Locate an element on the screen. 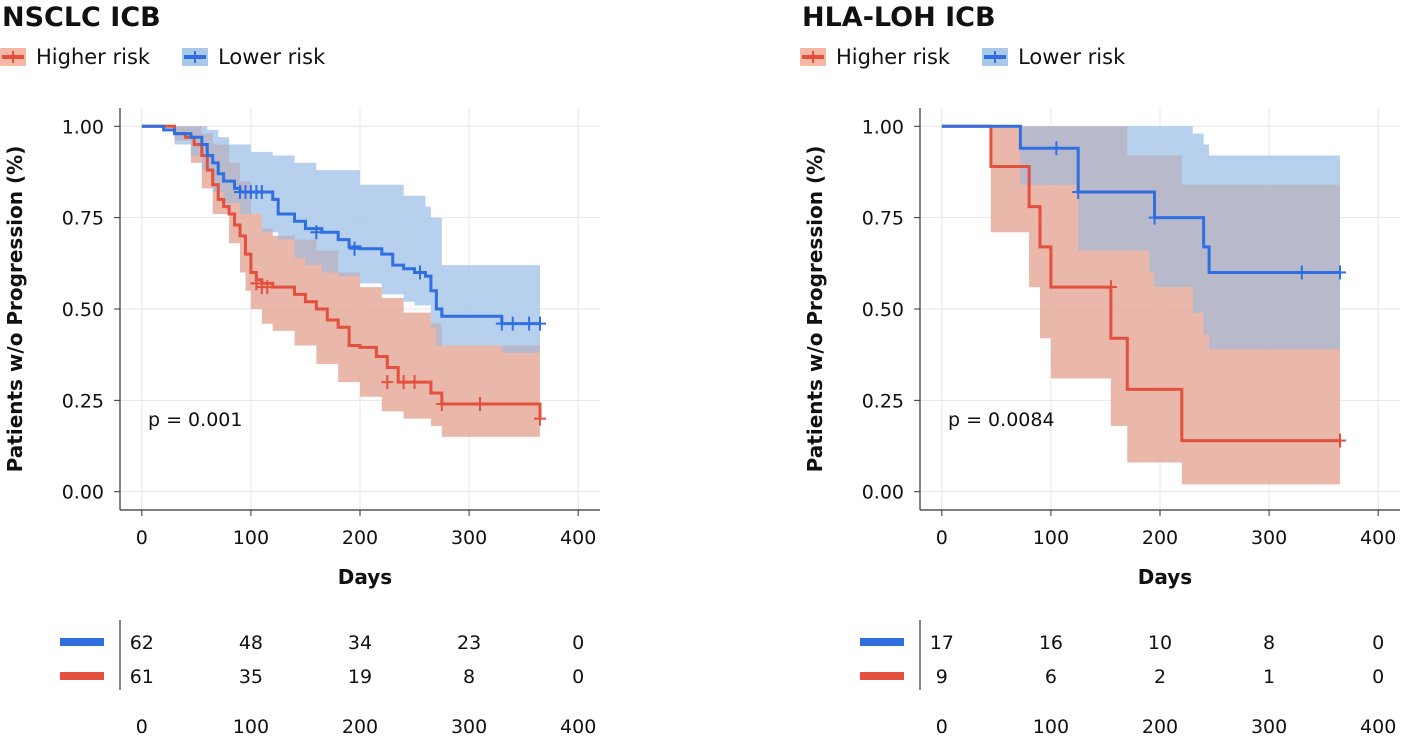 The width and height of the screenshot is (1421, 740). chart-title: NSCLC ICB is located at coordinates (81, 17).